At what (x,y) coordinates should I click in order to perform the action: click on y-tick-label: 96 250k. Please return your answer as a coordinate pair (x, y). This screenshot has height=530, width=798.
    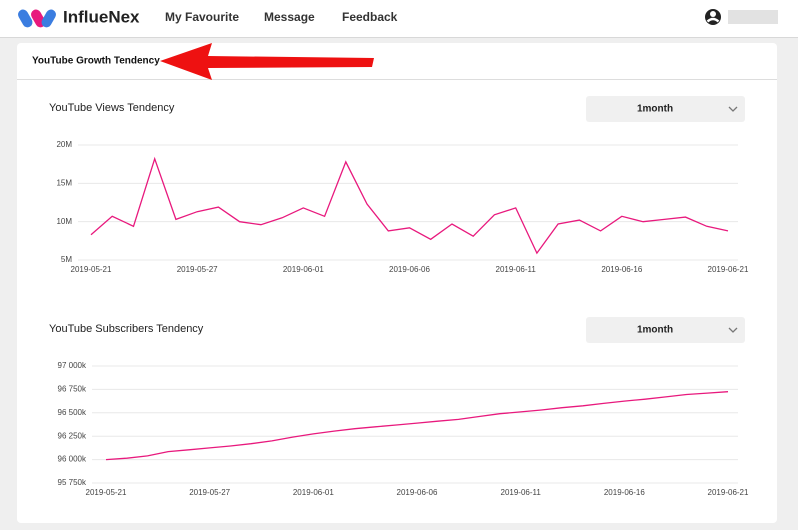
    Looking at the image, I should click on (72, 435).